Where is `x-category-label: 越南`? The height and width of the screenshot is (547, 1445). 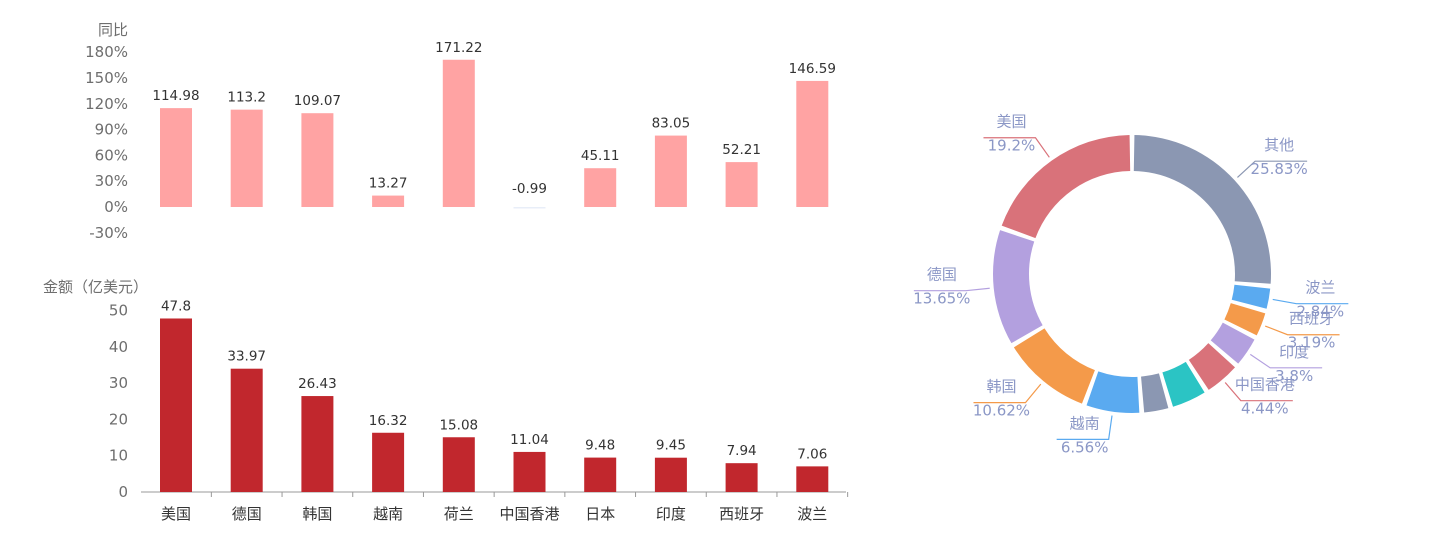
x-category-label: 越南 is located at coordinates (388, 514).